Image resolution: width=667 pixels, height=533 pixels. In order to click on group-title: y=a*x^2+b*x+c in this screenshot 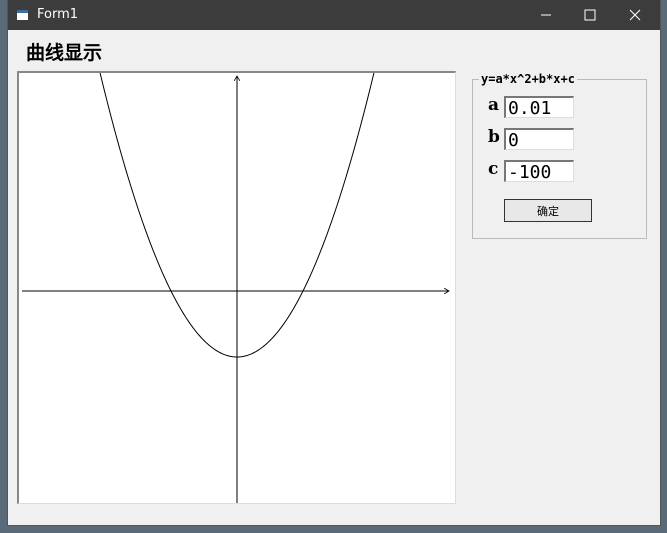, I will do `click(528, 79)`.